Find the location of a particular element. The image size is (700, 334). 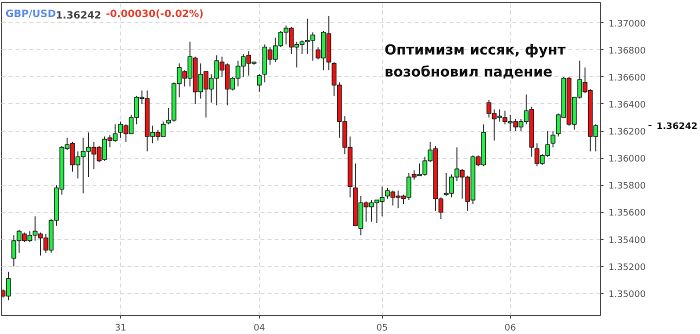

y-tick-label: 1.35600 is located at coordinates (627, 213).